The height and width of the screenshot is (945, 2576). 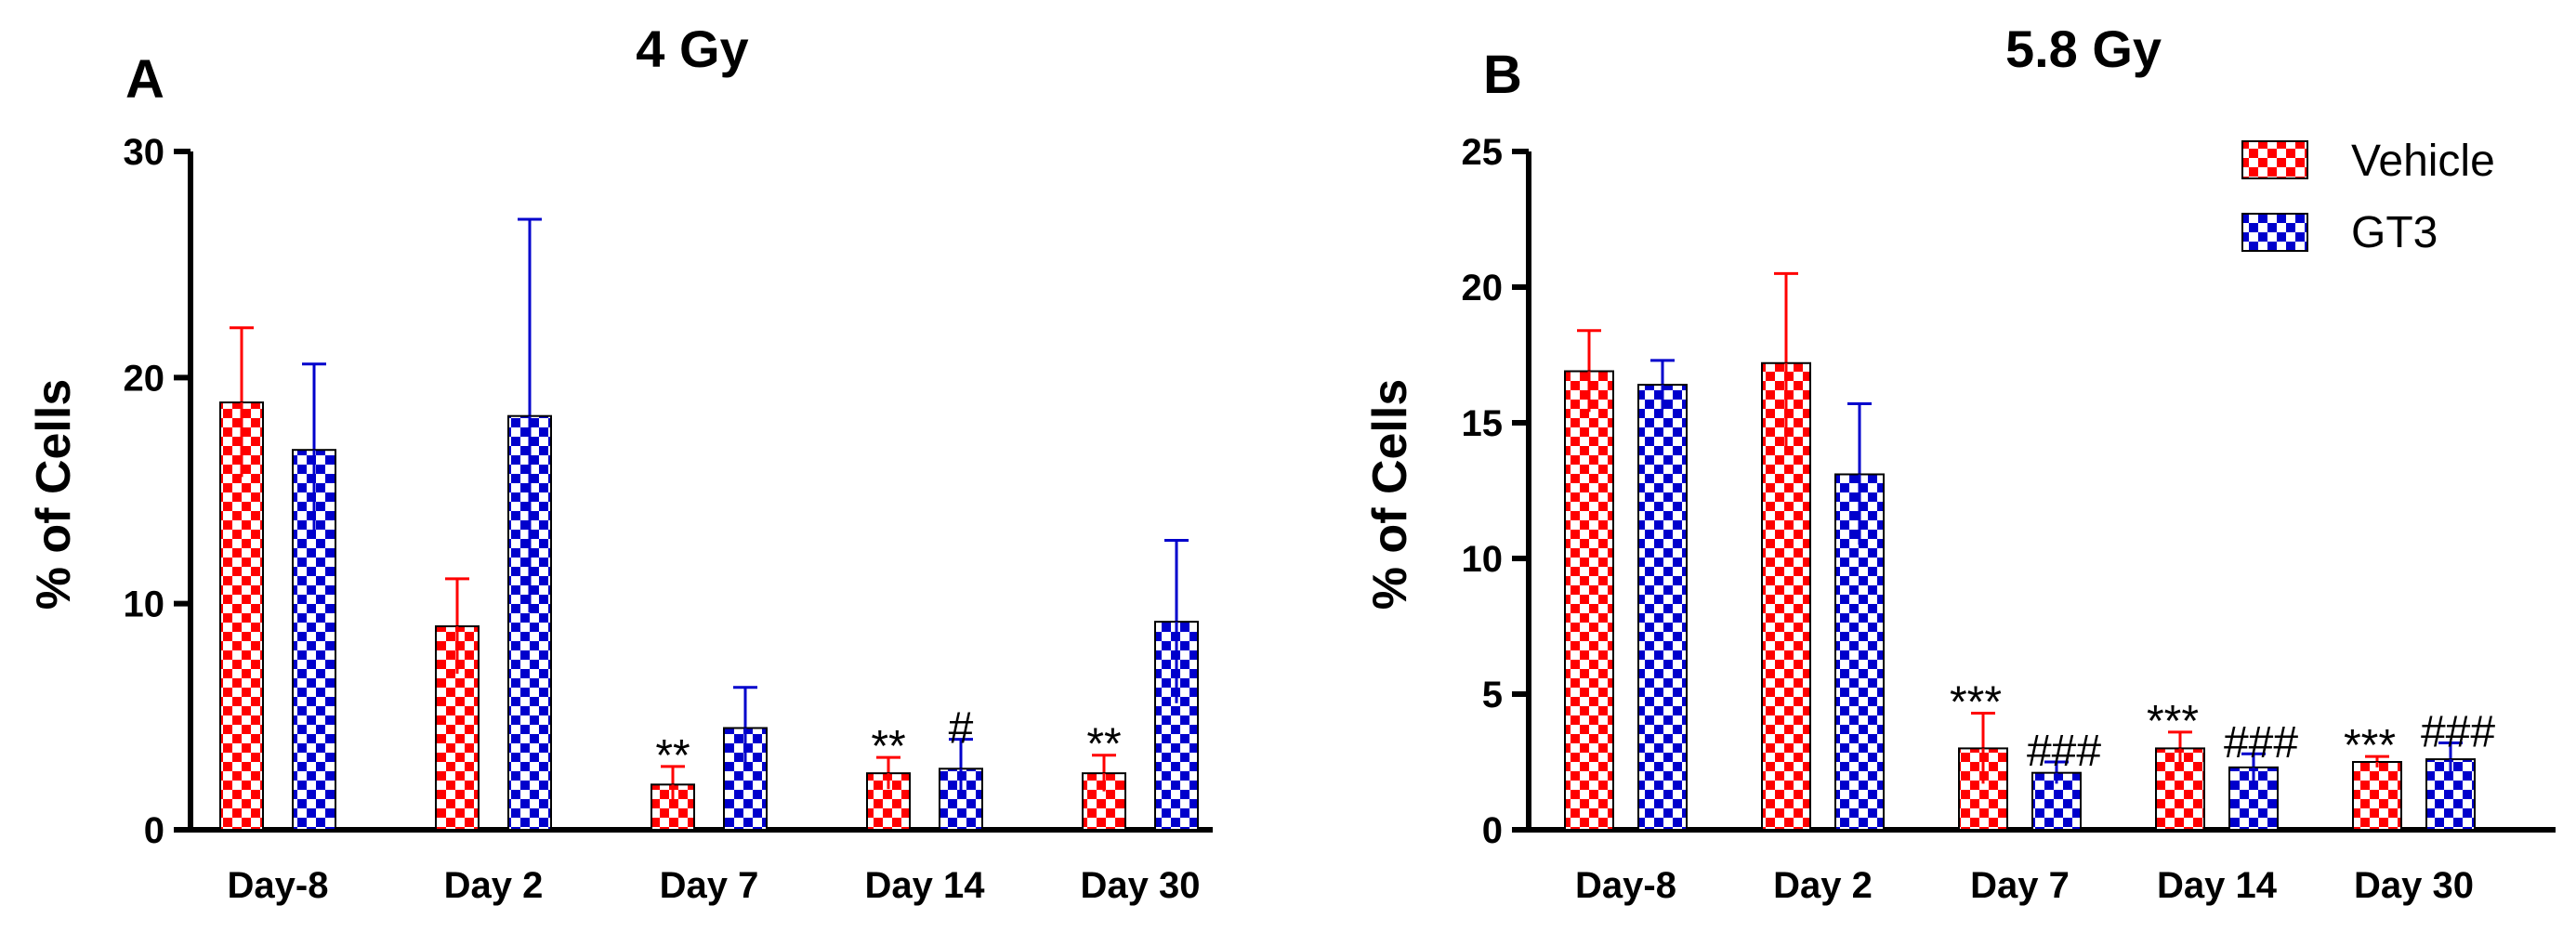 I want to click on y-tick-label-b: 0, so click(x=1492, y=830).